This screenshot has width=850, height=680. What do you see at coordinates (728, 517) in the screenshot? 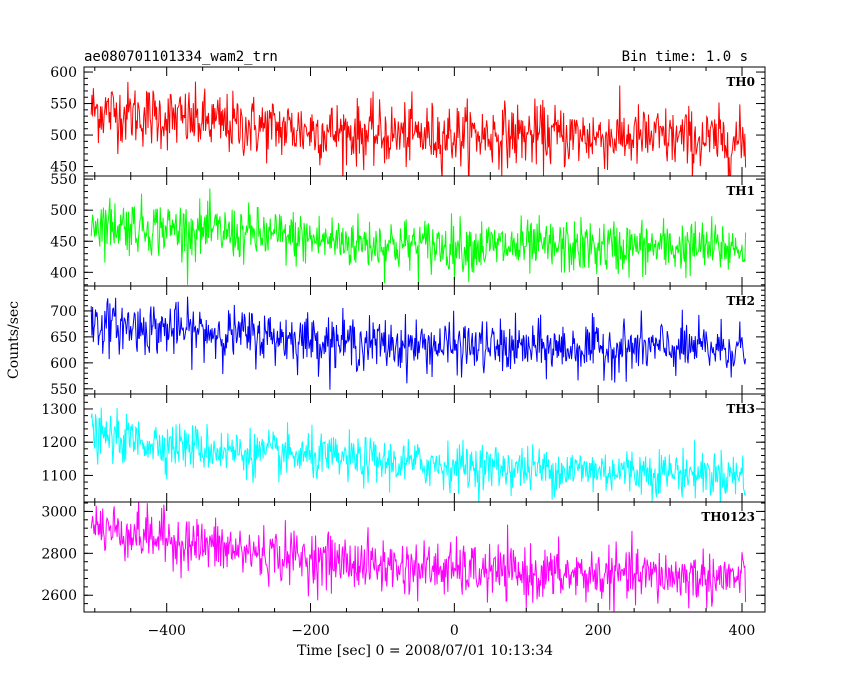
I see `panel-label-th0123: TH0123` at bounding box center [728, 517].